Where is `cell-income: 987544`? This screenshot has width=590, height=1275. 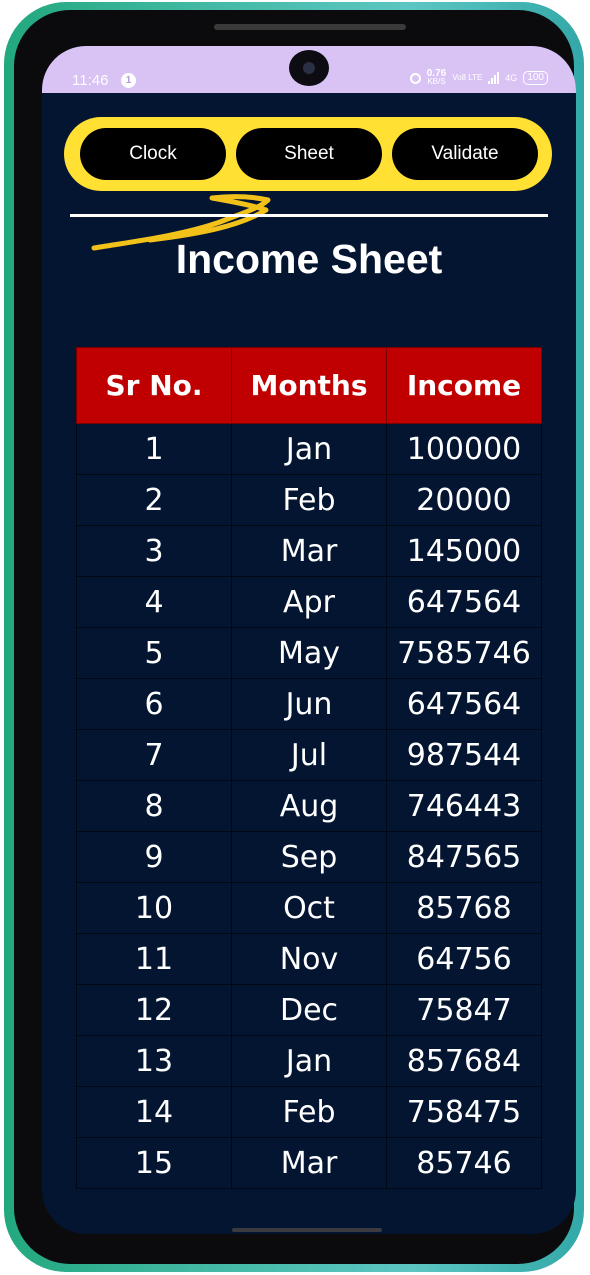
cell-income: 987544 is located at coordinates (464, 755).